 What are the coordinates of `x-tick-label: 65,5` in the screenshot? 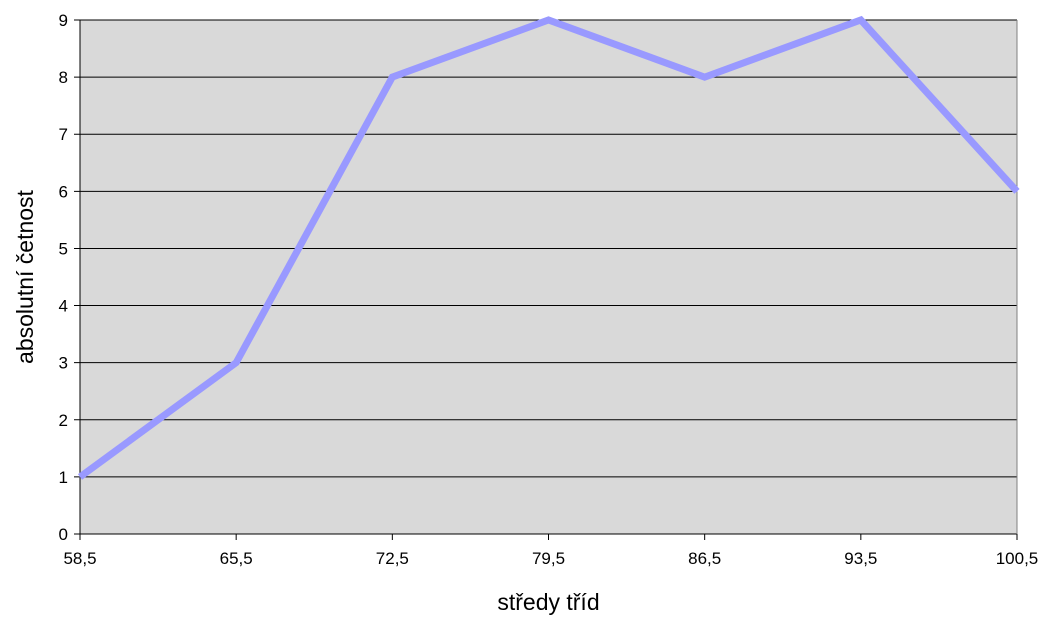 It's located at (236, 558).